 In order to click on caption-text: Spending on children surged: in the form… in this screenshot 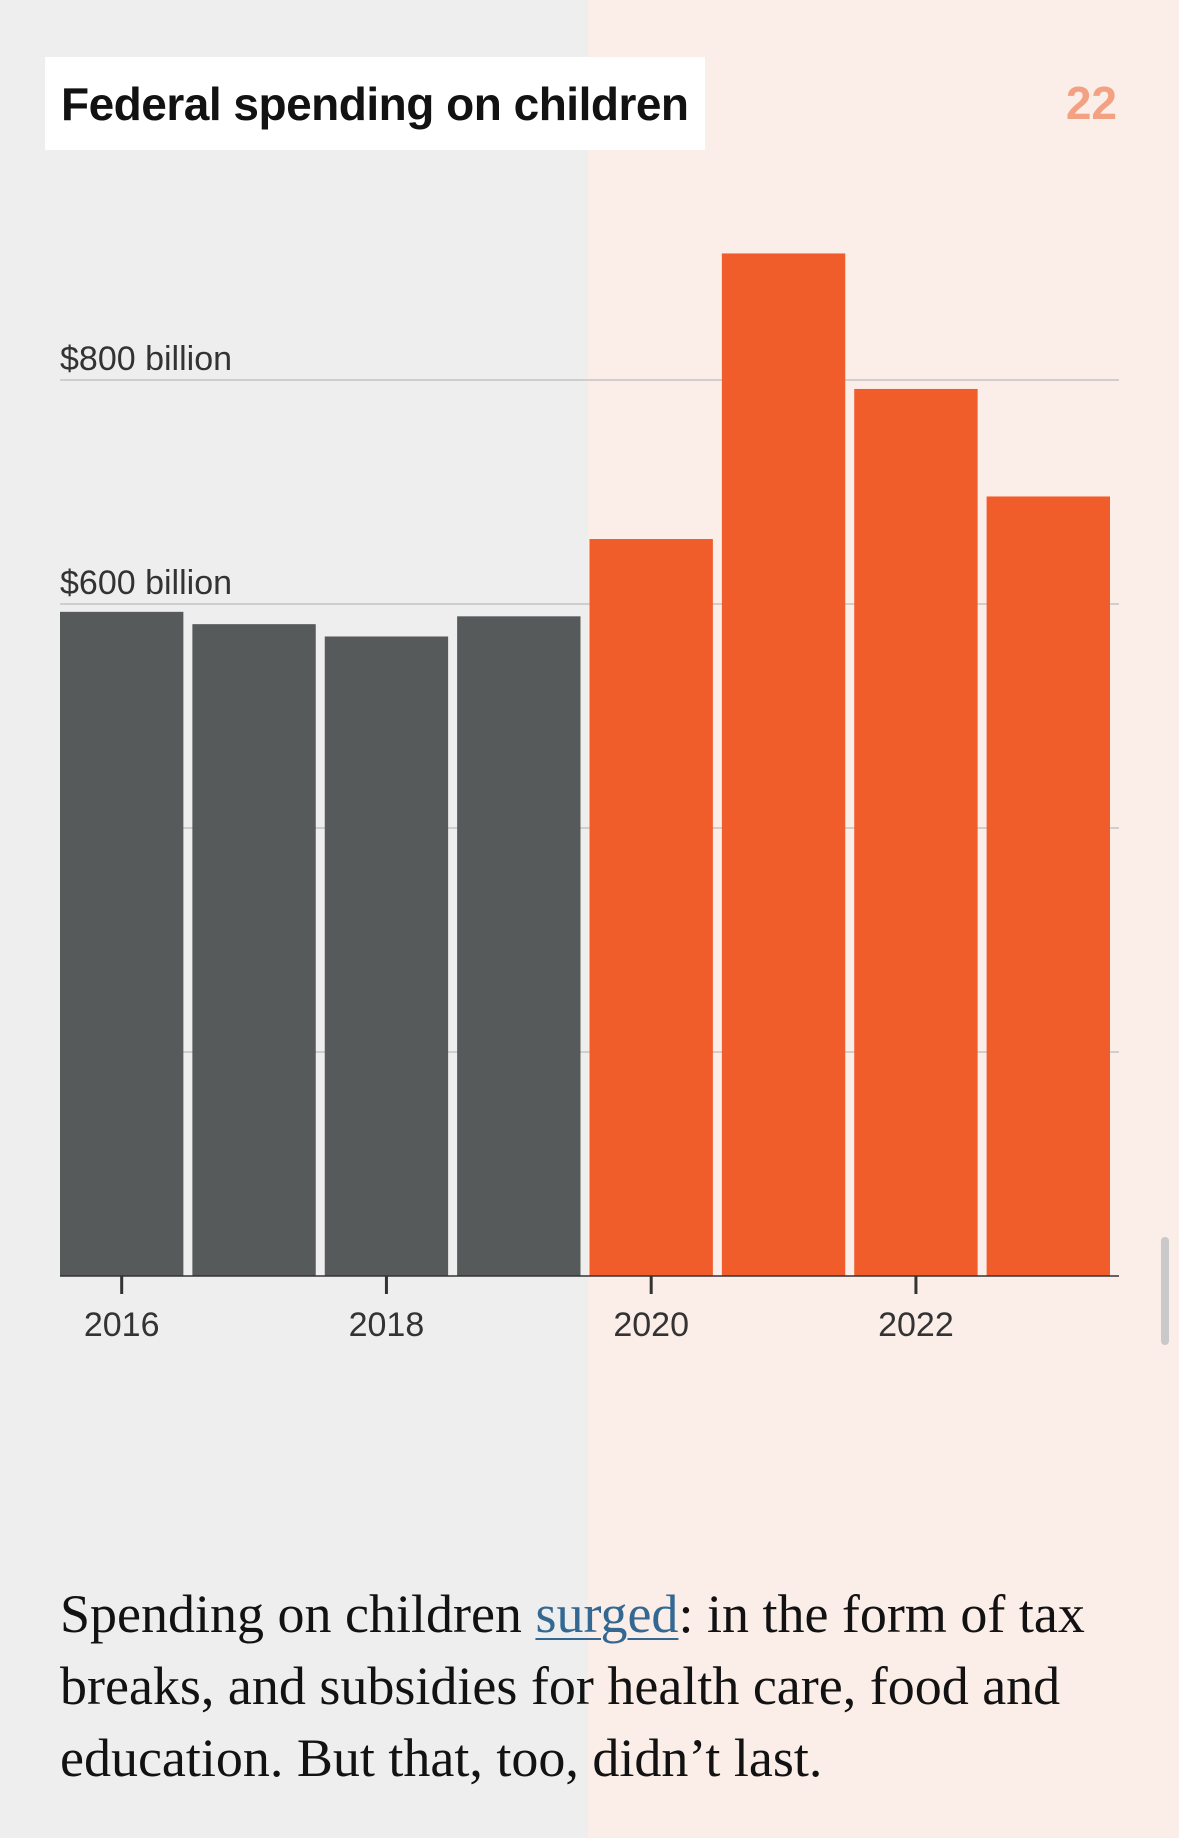, I will do `click(600, 1686)`.